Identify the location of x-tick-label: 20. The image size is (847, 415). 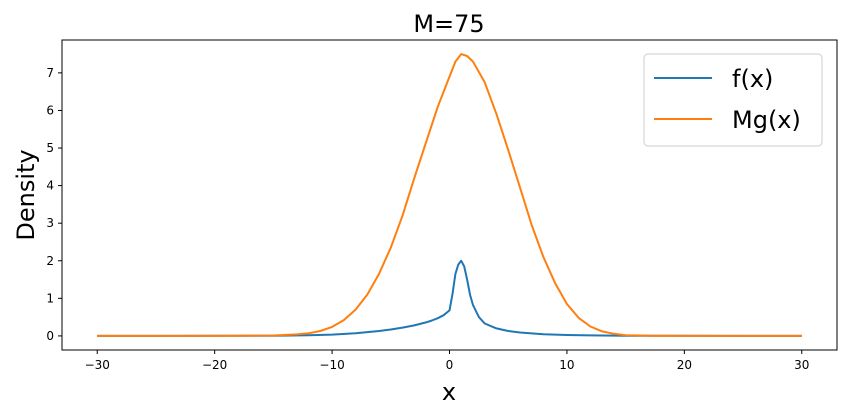
(684, 365).